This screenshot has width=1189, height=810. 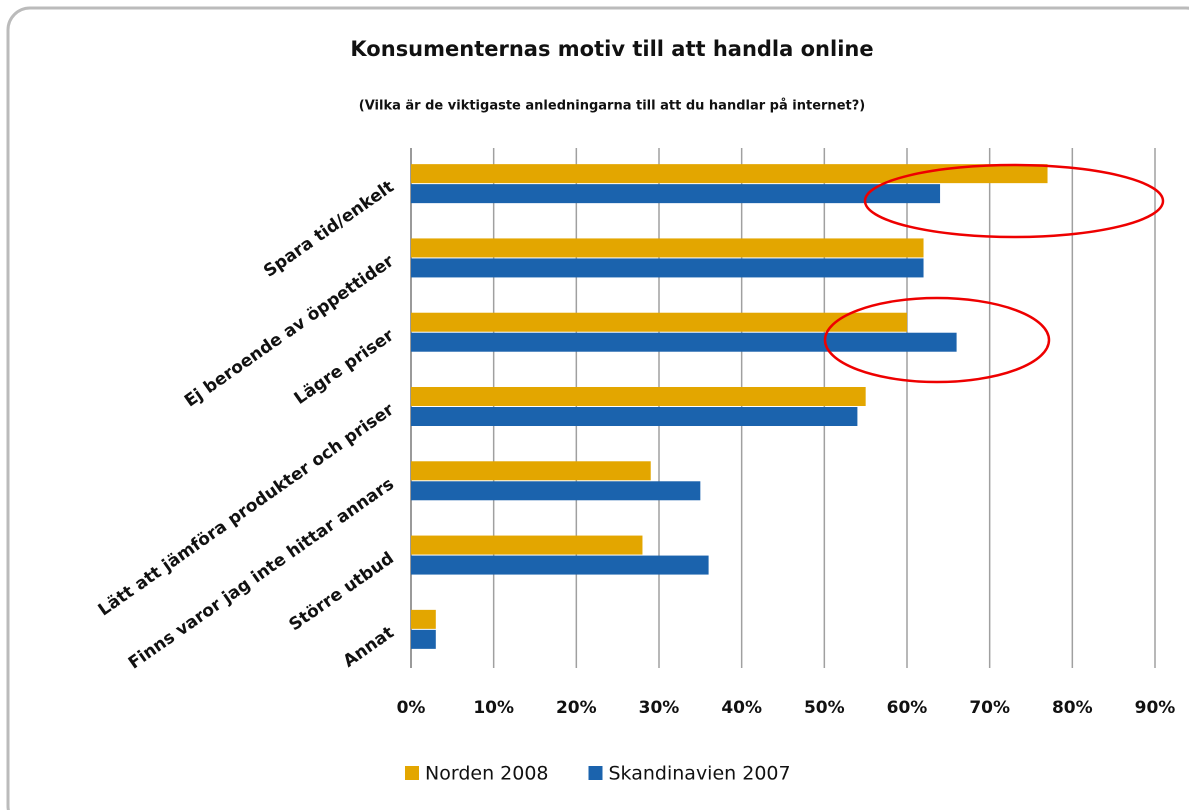 What do you see at coordinates (659, 708) in the screenshot?
I see `x-tick-label: 30%` at bounding box center [659, 708].